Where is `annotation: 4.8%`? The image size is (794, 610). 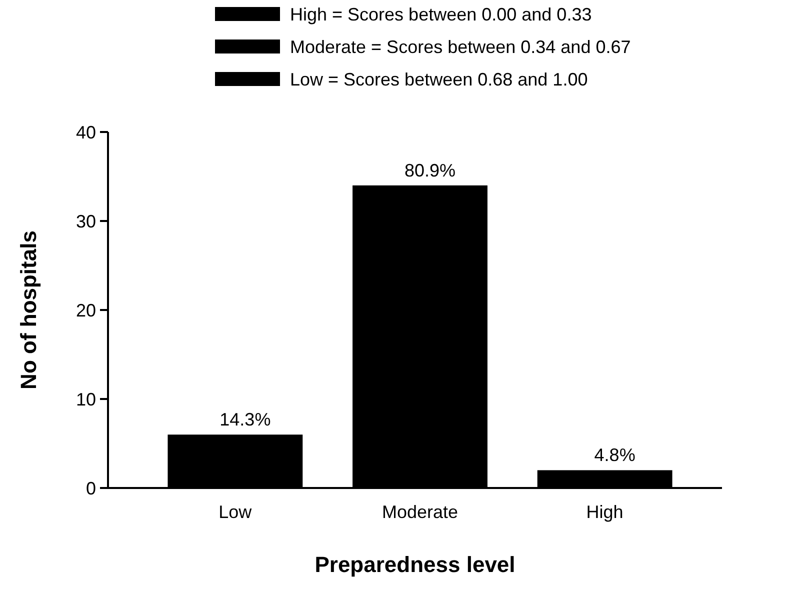 annotation: 4.8% is located at coordinates (615, 455).